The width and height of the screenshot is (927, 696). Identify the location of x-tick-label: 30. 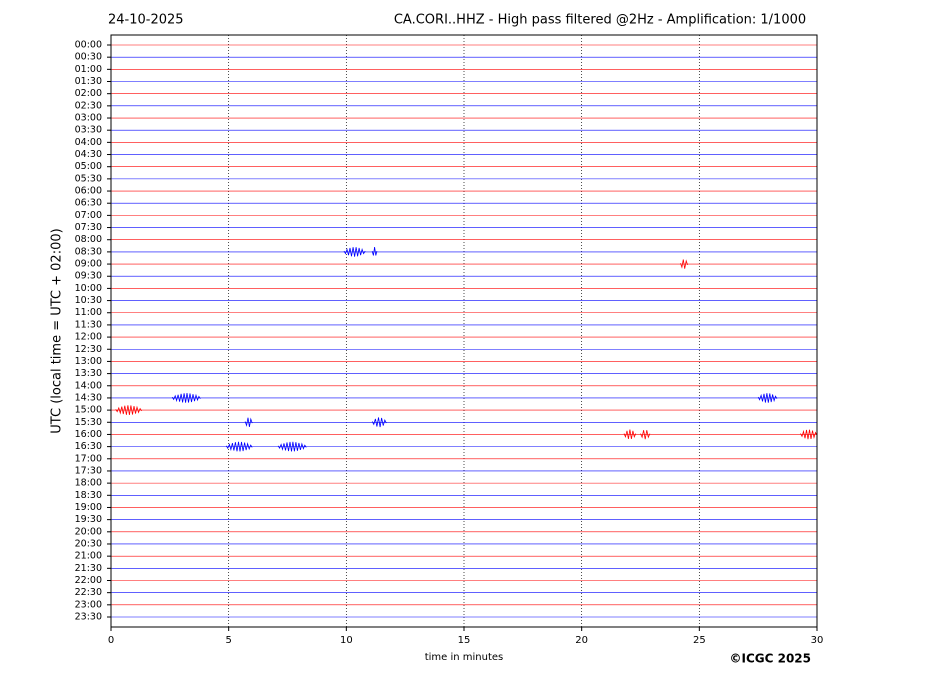
(817, 640).